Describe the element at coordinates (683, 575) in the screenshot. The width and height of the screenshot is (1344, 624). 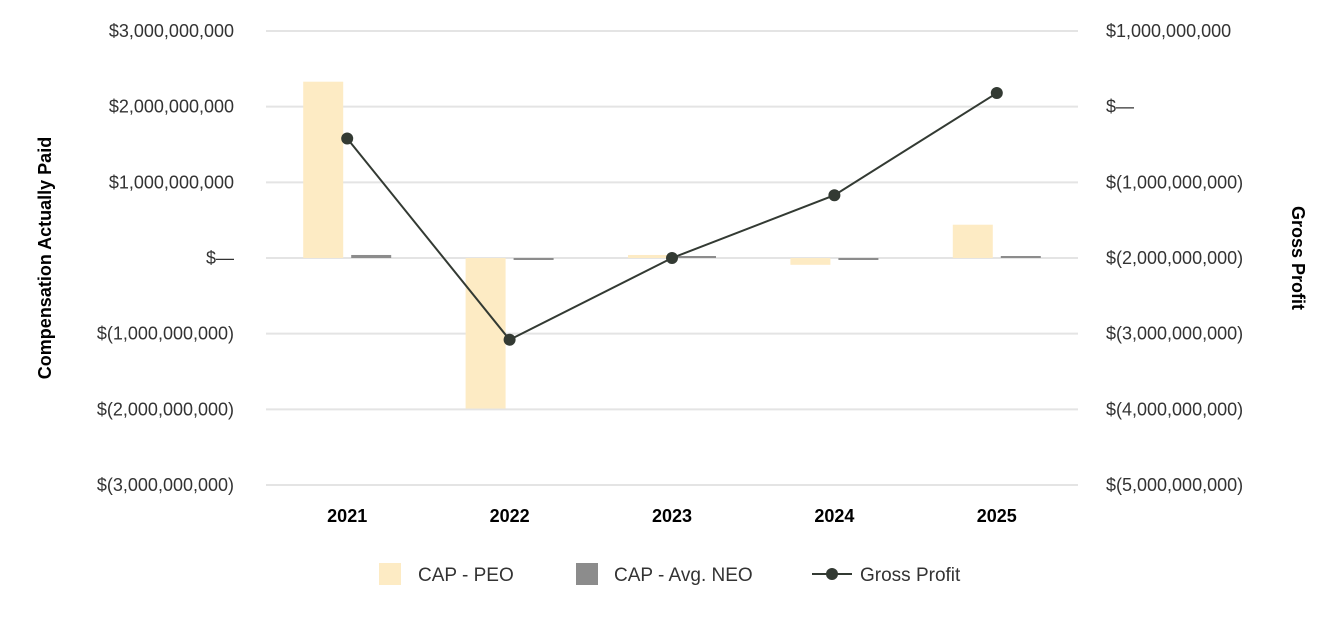
I see `legend-label: CAP - Avg. NEO` at that location.